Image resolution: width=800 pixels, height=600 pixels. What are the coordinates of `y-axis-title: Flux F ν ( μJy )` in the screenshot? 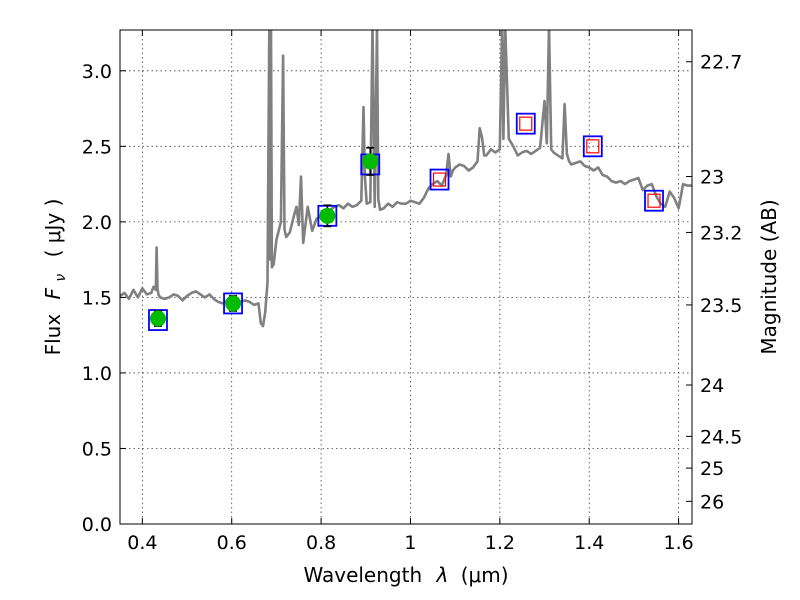 It's located at (55, 277).